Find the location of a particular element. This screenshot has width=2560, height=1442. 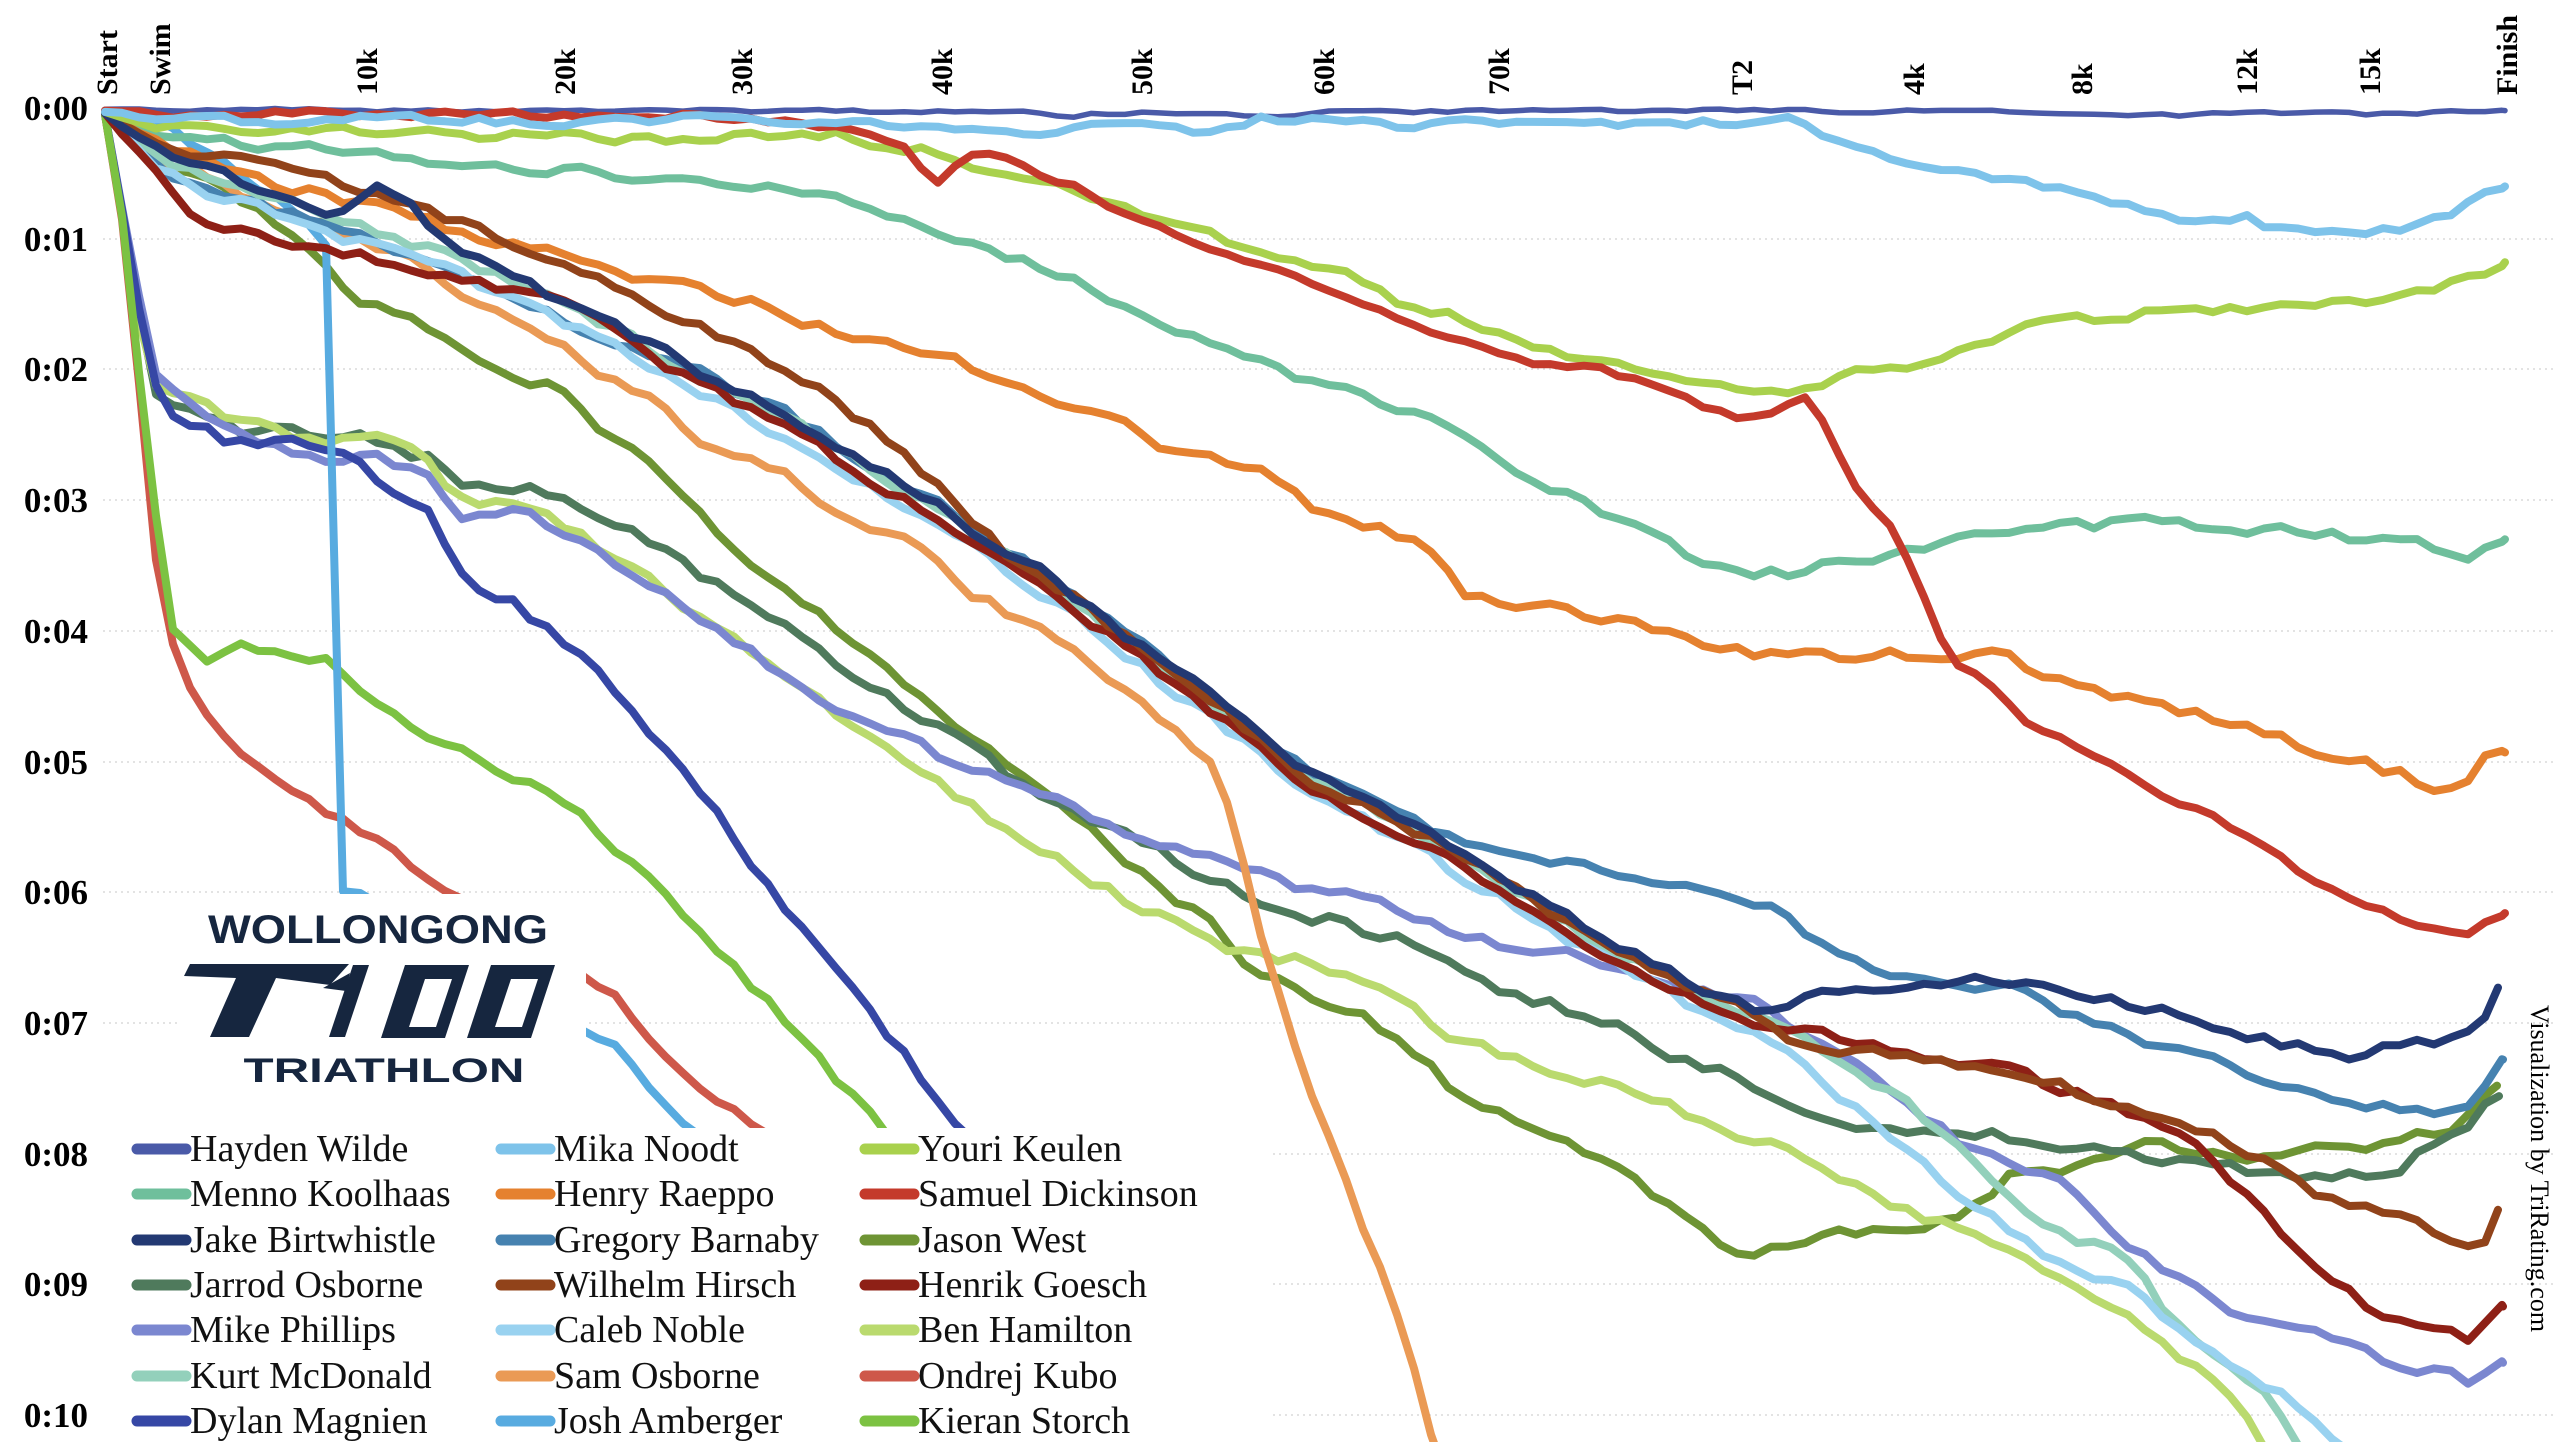

svg-text: Jason West is located at coordinates (1002, 1240).